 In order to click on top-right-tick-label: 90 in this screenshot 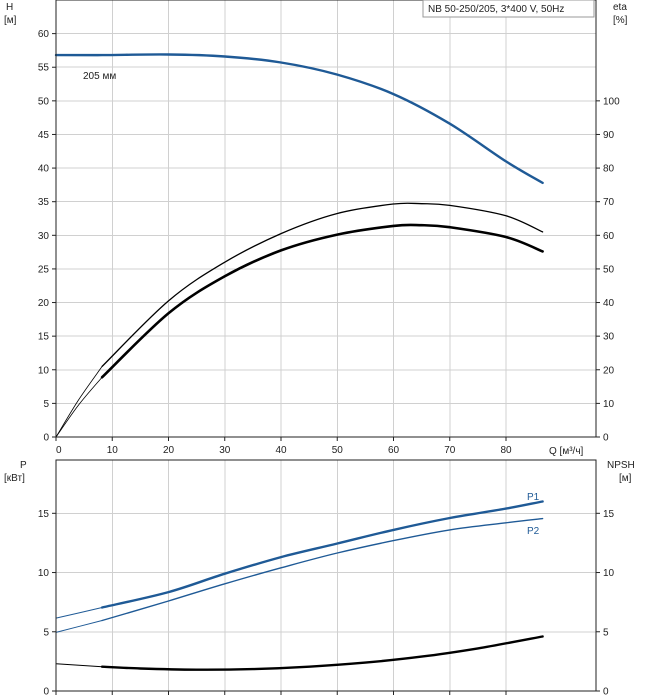, I will do `click(609, 135)`.